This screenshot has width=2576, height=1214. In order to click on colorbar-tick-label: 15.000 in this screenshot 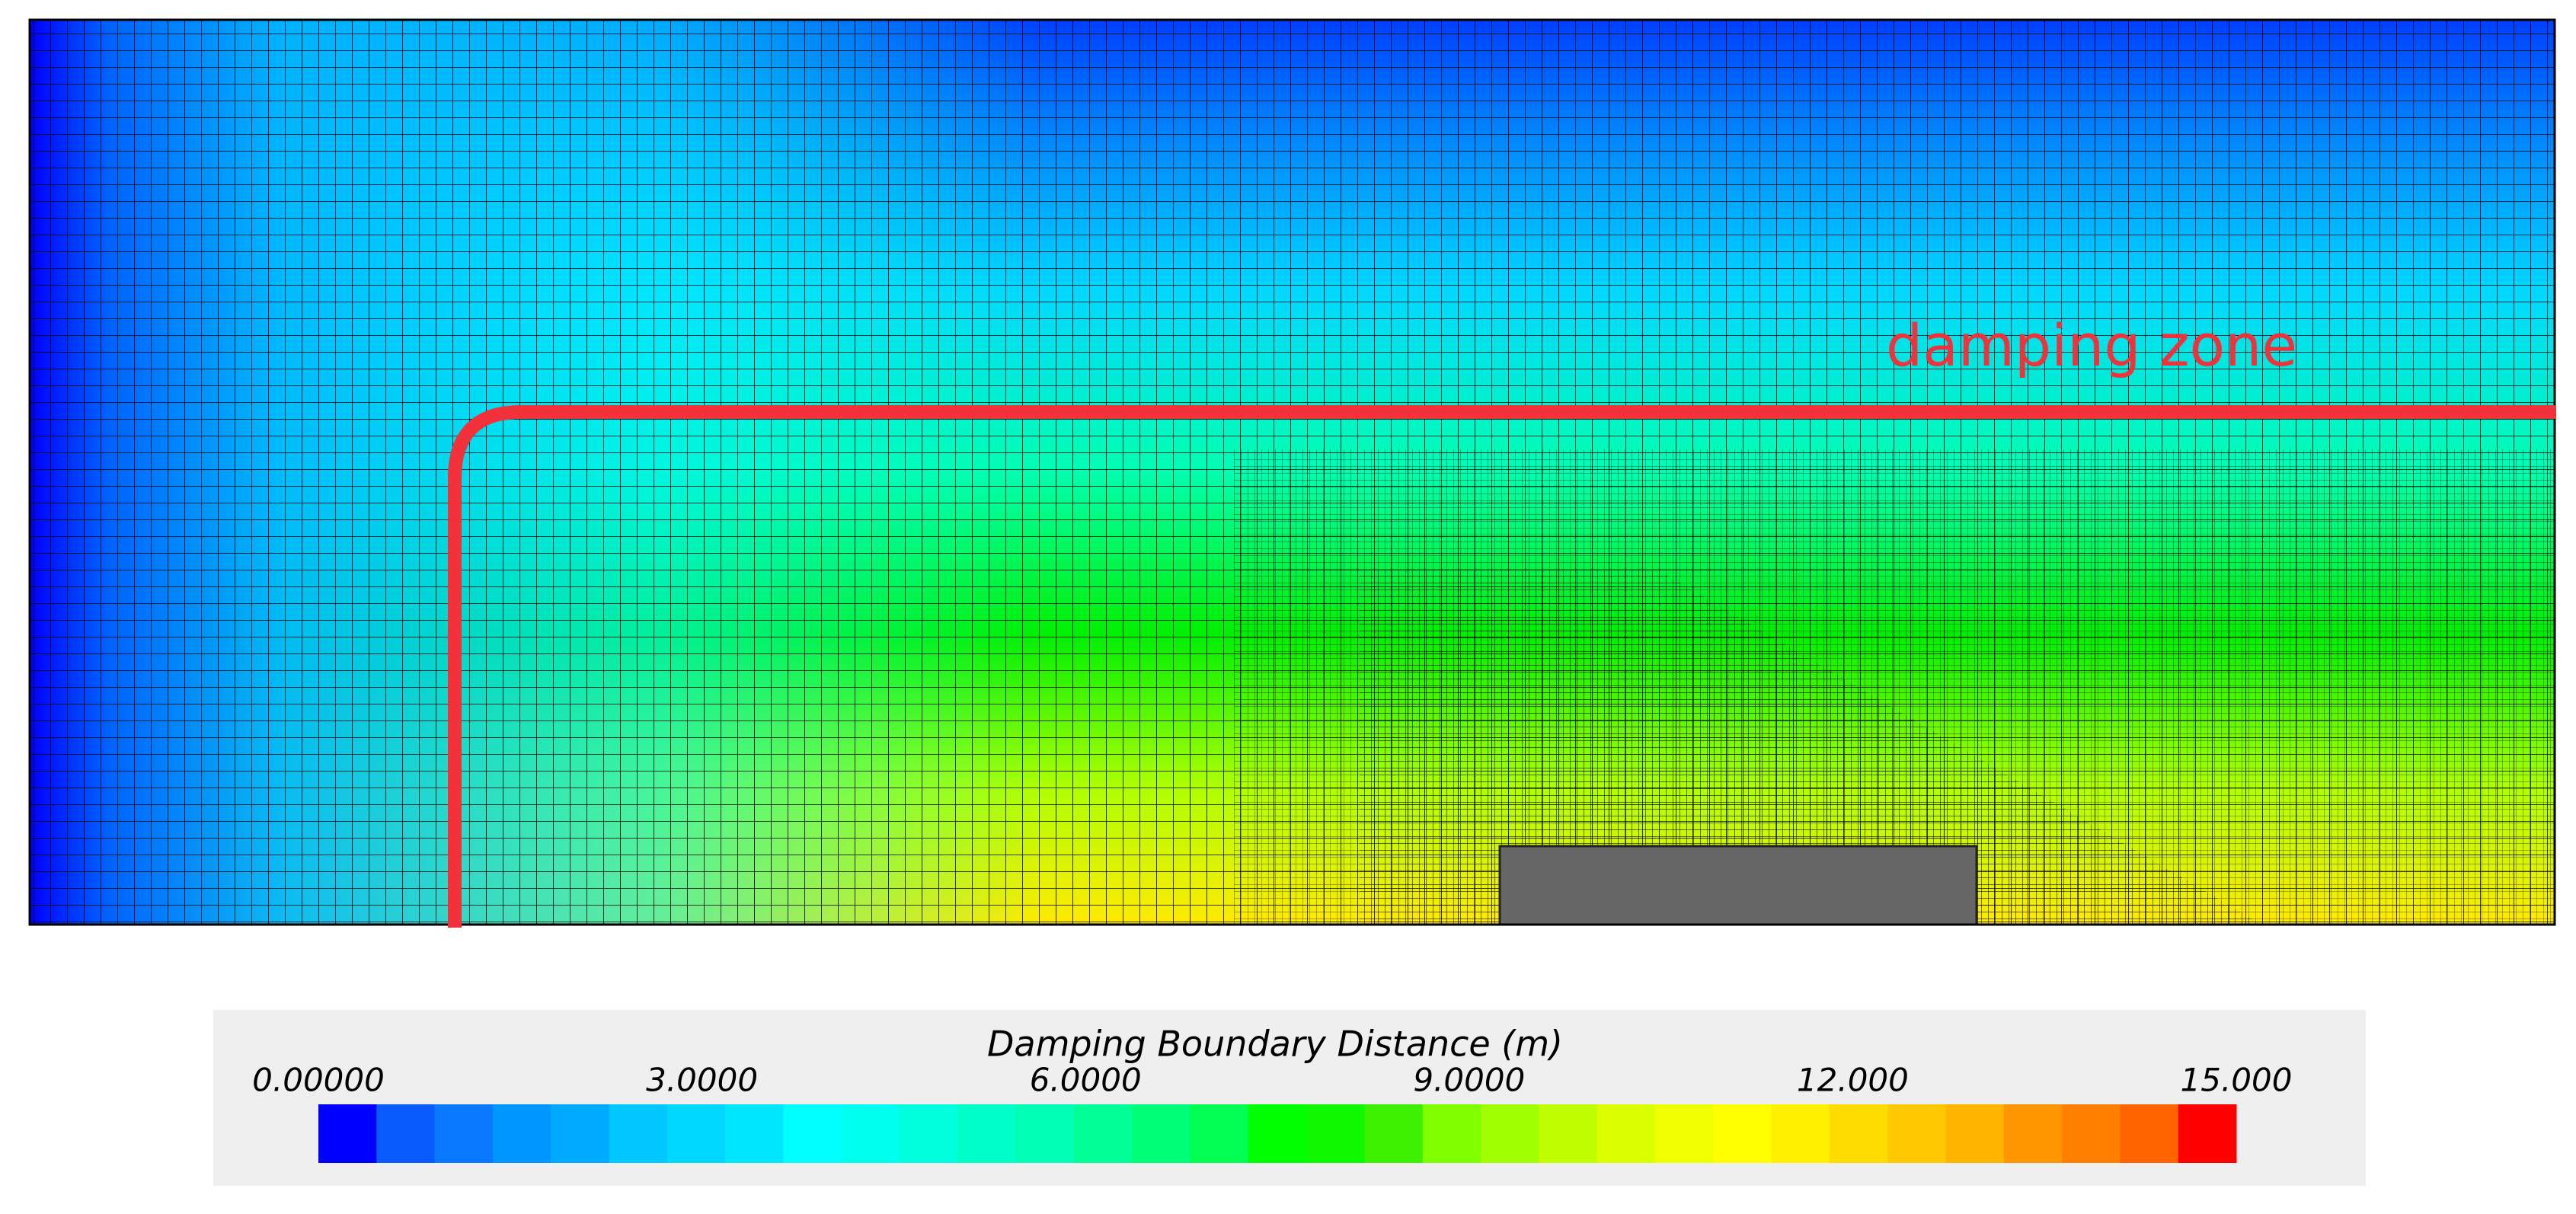, I will do `click(2237, 1080)`.